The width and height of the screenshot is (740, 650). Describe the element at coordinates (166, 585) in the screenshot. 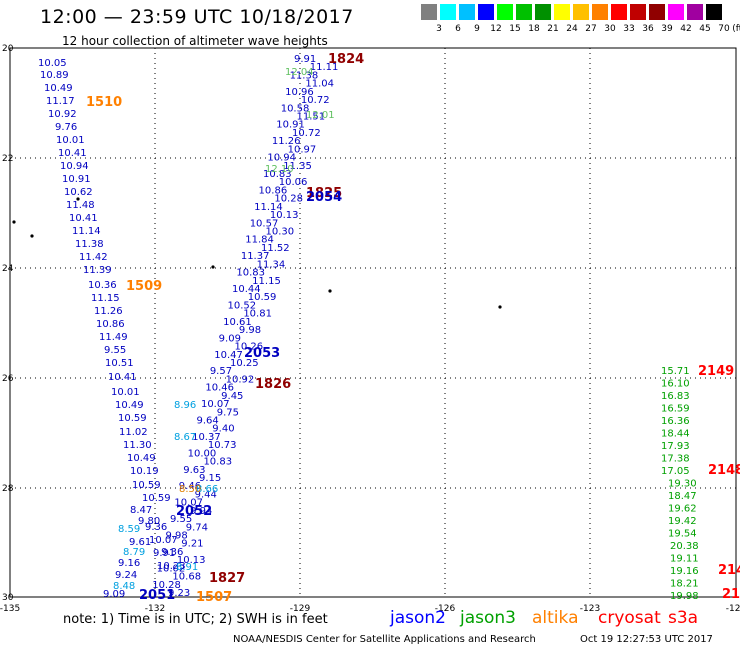

I see `wave-height-value: 10.28` at that location.